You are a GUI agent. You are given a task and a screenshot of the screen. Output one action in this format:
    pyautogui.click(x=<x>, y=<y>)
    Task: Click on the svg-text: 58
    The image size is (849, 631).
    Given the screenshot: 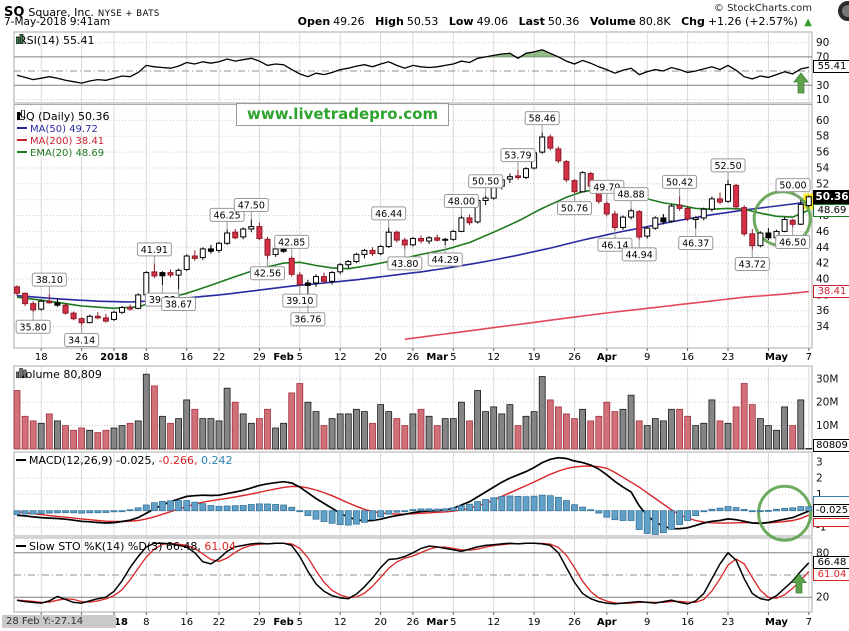 What is the action you would take?
    pyautogui.click(x=822, y=137)
    